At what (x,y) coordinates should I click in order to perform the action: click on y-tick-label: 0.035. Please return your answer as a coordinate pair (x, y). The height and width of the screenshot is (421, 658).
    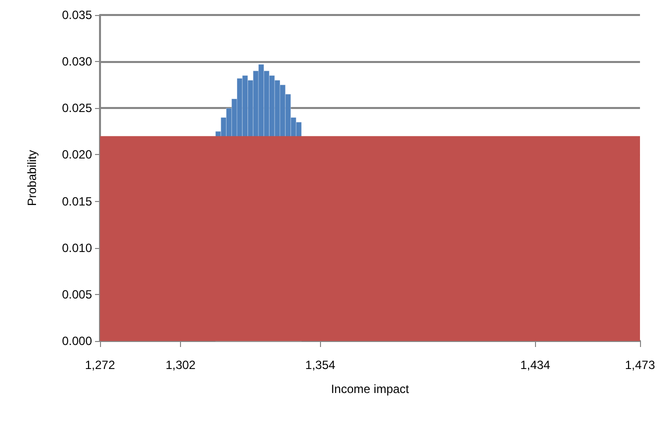
    Looking at the image, I should click on (77, 15).